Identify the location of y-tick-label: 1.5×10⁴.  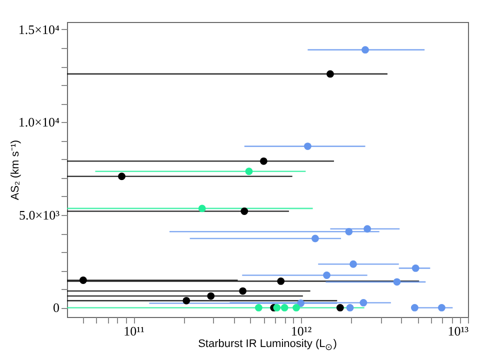
(39, 29).